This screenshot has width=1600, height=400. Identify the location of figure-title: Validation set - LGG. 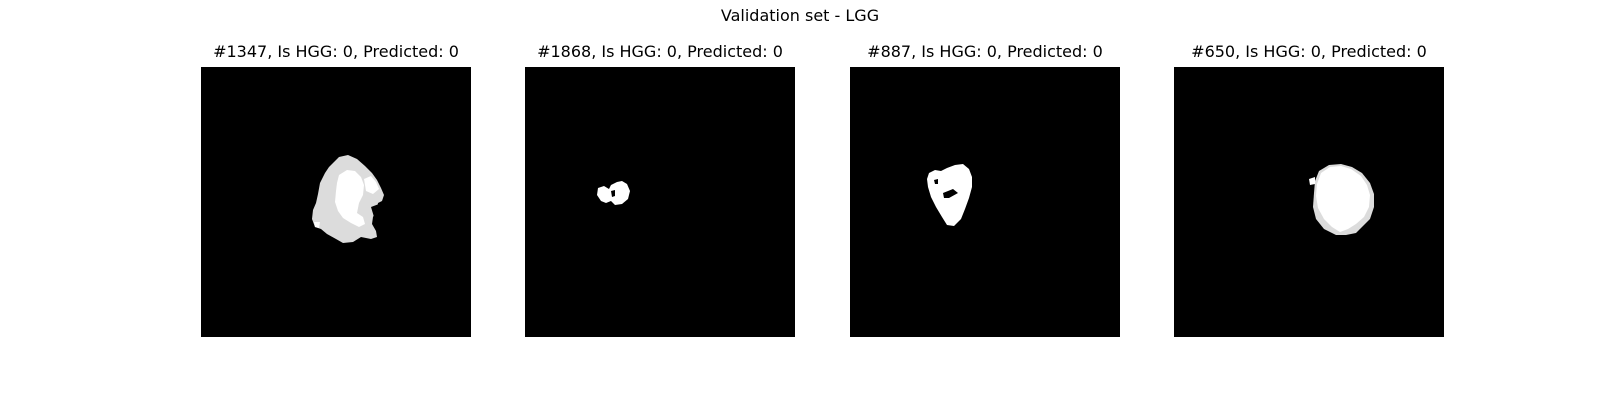
(800, 15).